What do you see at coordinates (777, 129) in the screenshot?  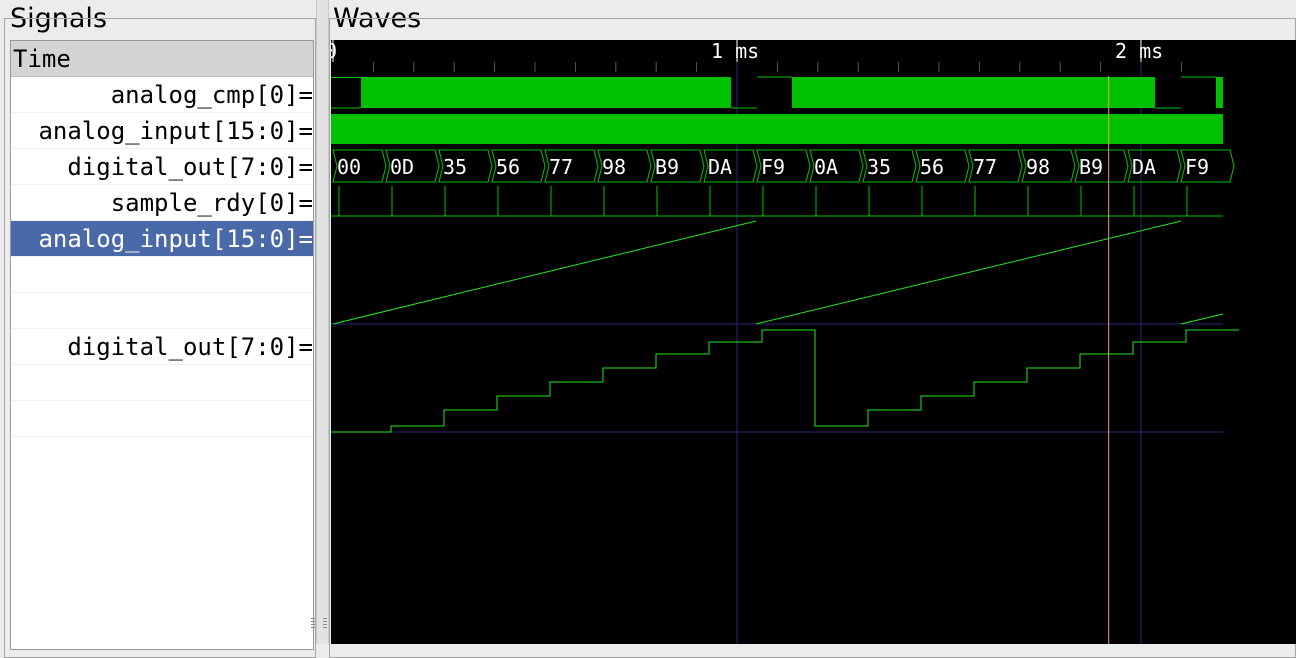 I see `analog-input-bus` at bounding box center [777, 129].